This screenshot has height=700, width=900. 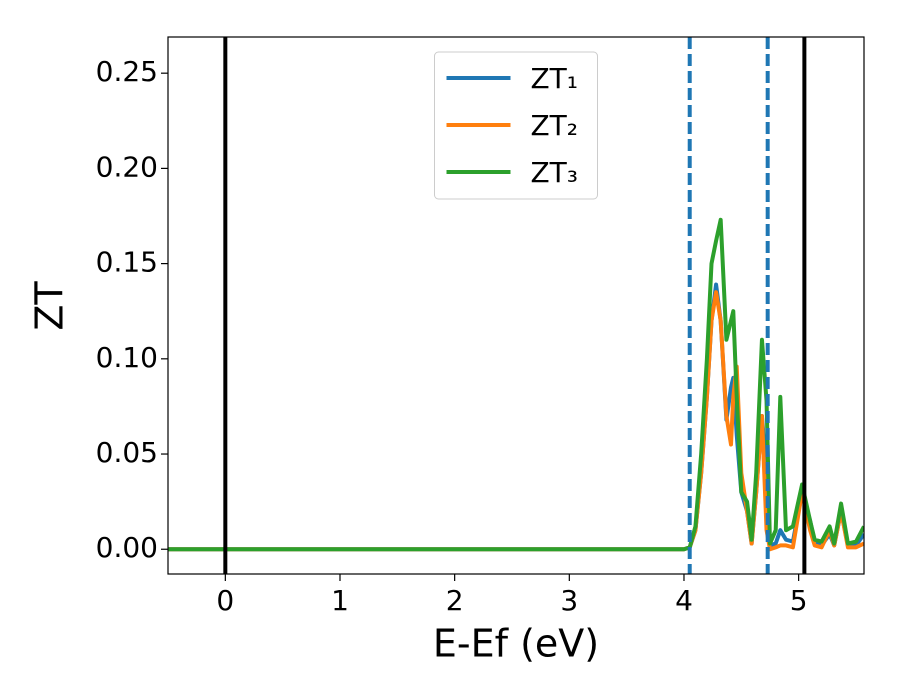 I want to click on legend-label: ZT₁, so click(x=555, y=78).